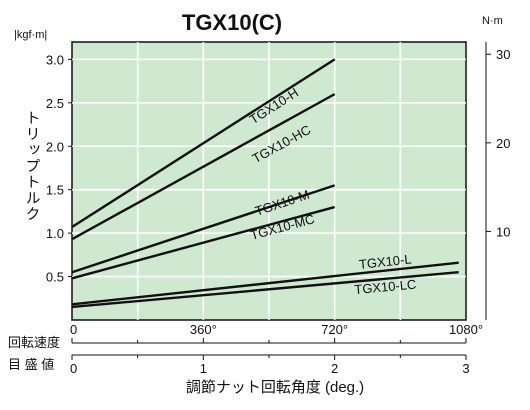  I want to click on row-label-speed: 回転速度, so click(34, 342).